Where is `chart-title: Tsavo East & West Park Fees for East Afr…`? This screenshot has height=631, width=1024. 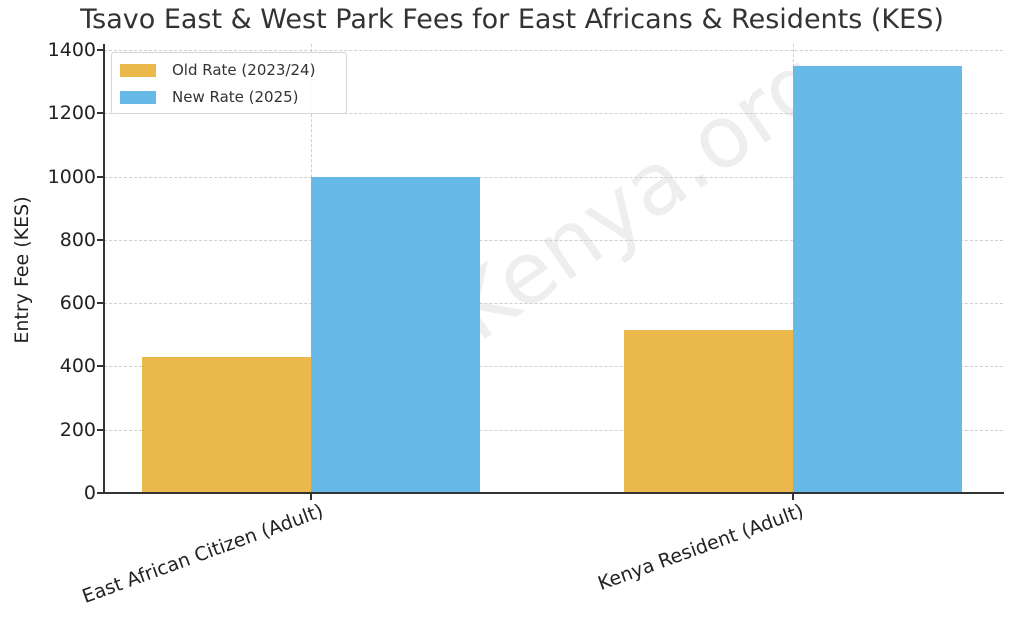 chart-title: Tsavo East & West Park Fees for East Afr… is located at coordinates (512, 19).